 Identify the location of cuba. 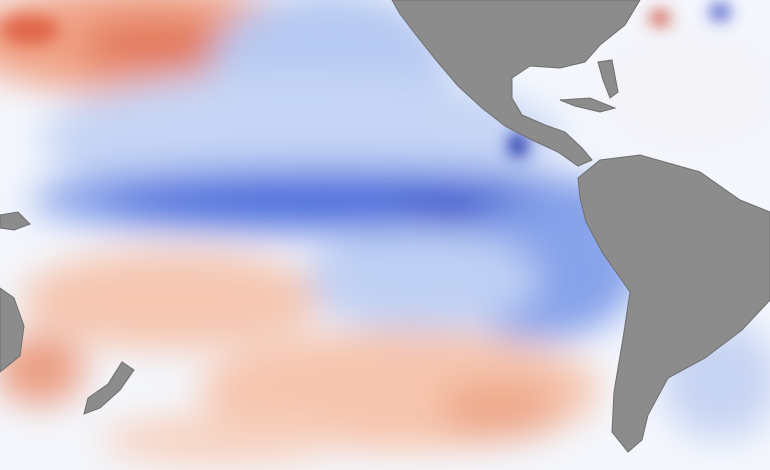
(588, 105).